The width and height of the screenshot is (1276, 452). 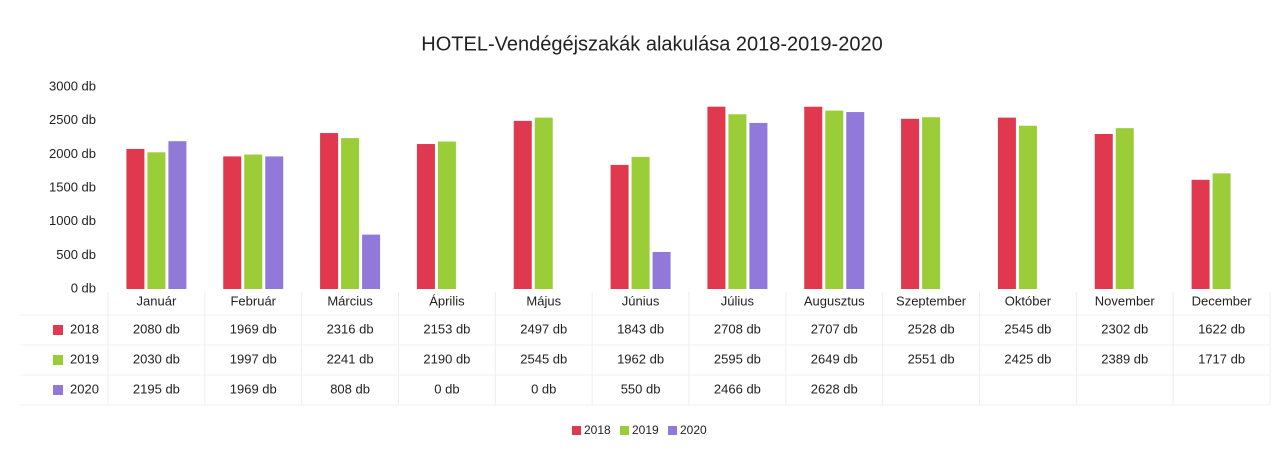 I want to click on table-series-name: 2020, so click(x=84, y=388).